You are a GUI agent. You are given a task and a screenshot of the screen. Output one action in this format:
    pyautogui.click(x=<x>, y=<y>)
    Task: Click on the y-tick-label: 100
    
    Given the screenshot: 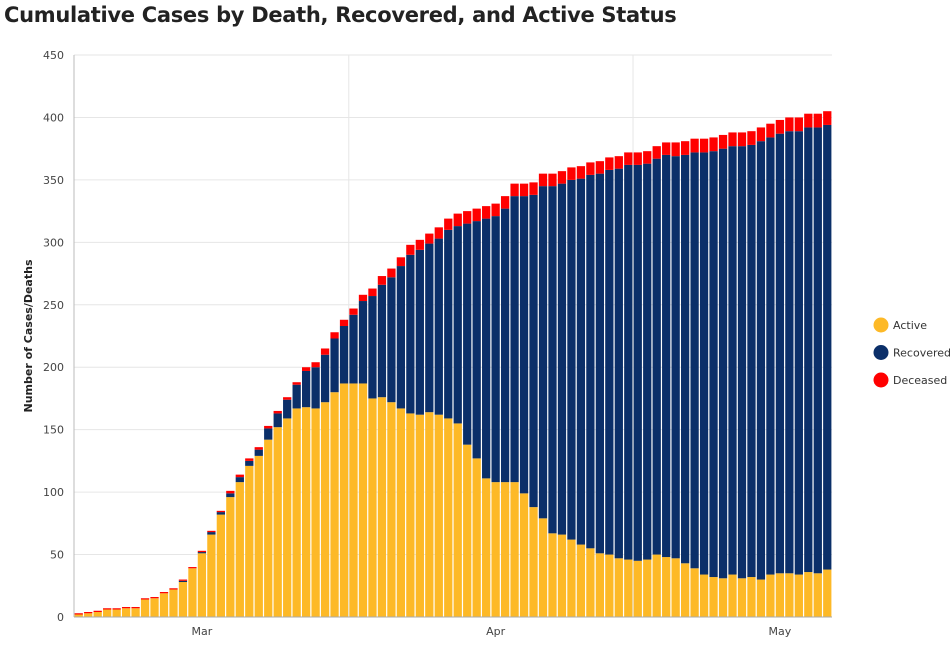 What is the action you would take?
    pyautogui.click(x=53, y=492)
    